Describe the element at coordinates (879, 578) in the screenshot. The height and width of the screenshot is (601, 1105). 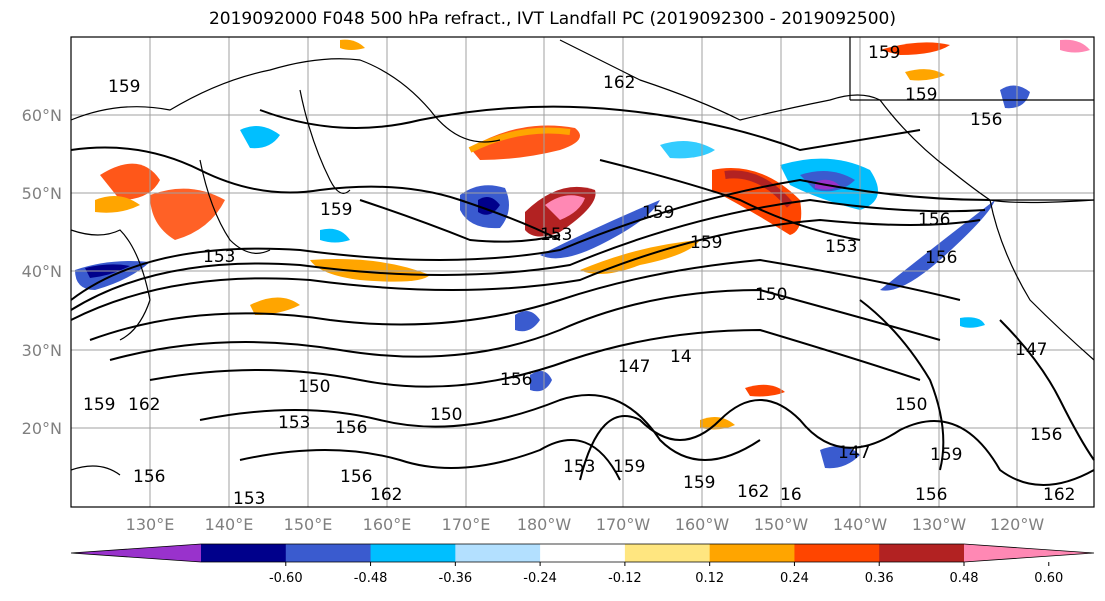
I see `colorbar-tick-label: 0.36` at that location.